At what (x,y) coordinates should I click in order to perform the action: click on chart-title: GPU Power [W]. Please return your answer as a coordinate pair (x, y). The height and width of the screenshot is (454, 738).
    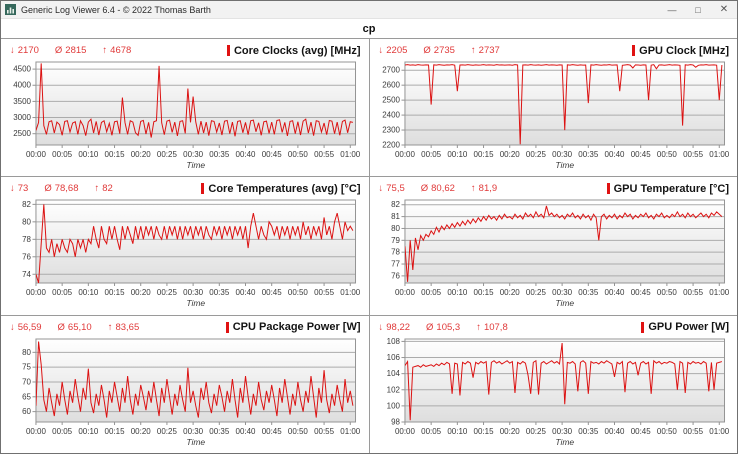
    Looking at the image, I should click on (685, 327).